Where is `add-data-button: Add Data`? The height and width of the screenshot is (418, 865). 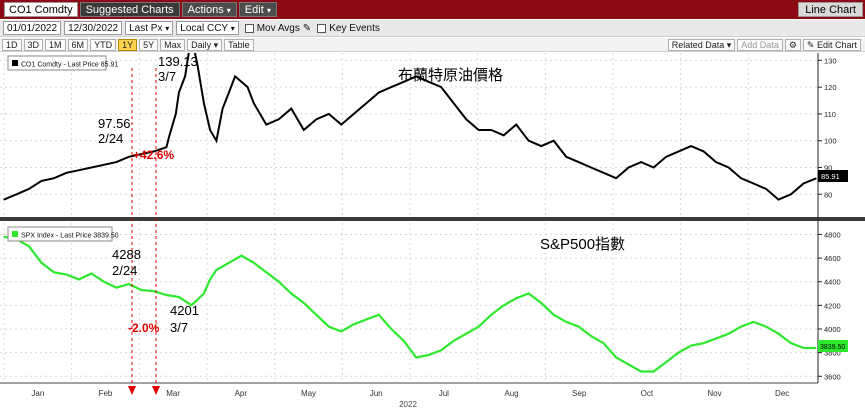 add-data-button: Add Data is located at coordinates (760, 45).